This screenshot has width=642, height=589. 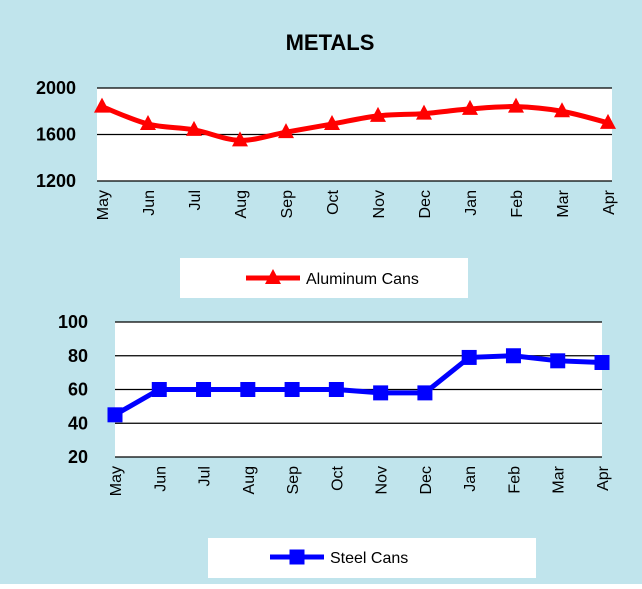 What do you see at coordinates (358, 385) in the screenshot?
I see `steel-series` at bounding box center [358, 385].